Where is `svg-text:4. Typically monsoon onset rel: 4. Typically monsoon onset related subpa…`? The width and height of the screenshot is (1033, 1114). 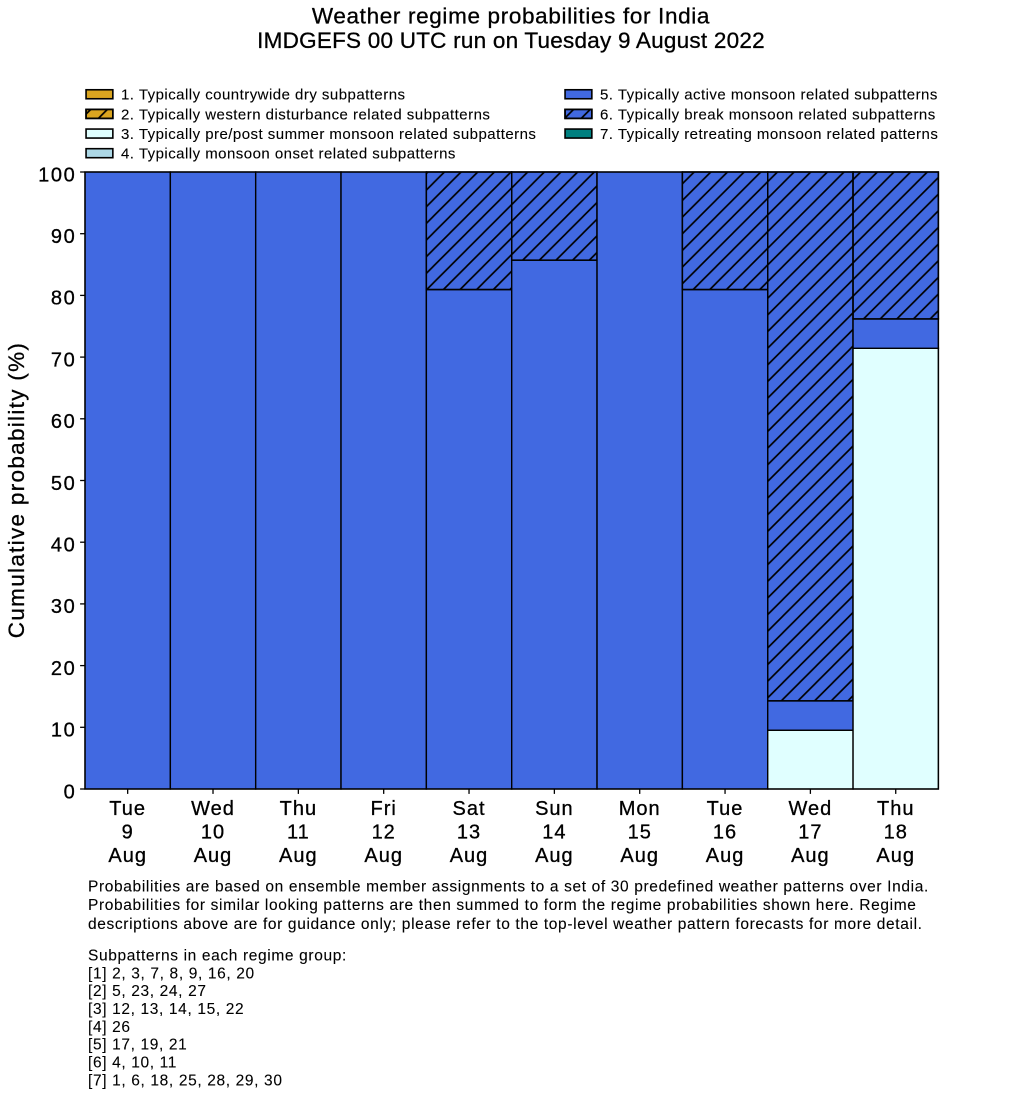 svg-text:4. Typically monsoon onset rel: 4. Typically monsoon onset related subpa… is located at coordinates (288, 154).